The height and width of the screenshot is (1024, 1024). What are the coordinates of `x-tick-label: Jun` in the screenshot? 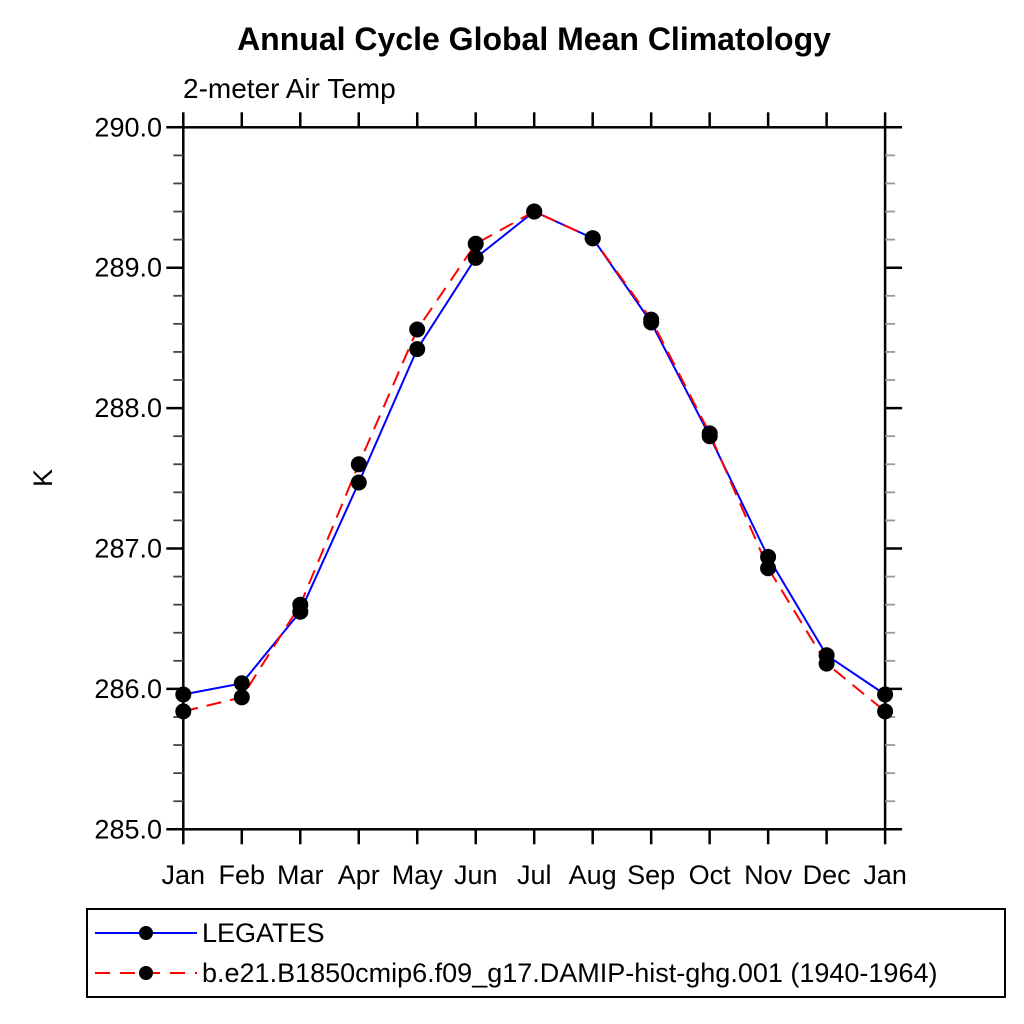 It's located at (476, 875).